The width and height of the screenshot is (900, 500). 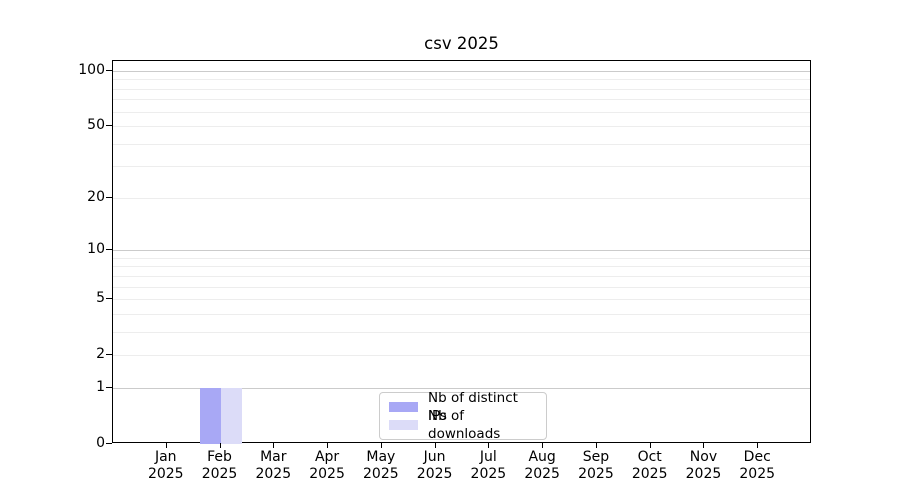 What do you see at coordinates (231, 415) in the screenshot?
I see `bar-nb-of-downloads` at bounding box center [231, 415].